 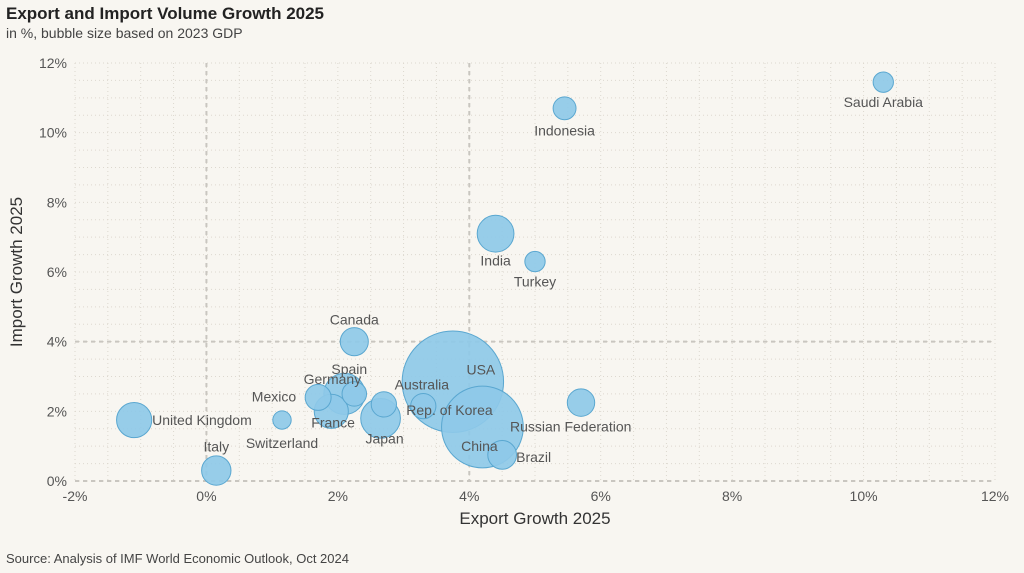 What do you see at coordinates (216, 447) in the screenshot?
I see `point-label: Italy` at bounding box center [216, 447].